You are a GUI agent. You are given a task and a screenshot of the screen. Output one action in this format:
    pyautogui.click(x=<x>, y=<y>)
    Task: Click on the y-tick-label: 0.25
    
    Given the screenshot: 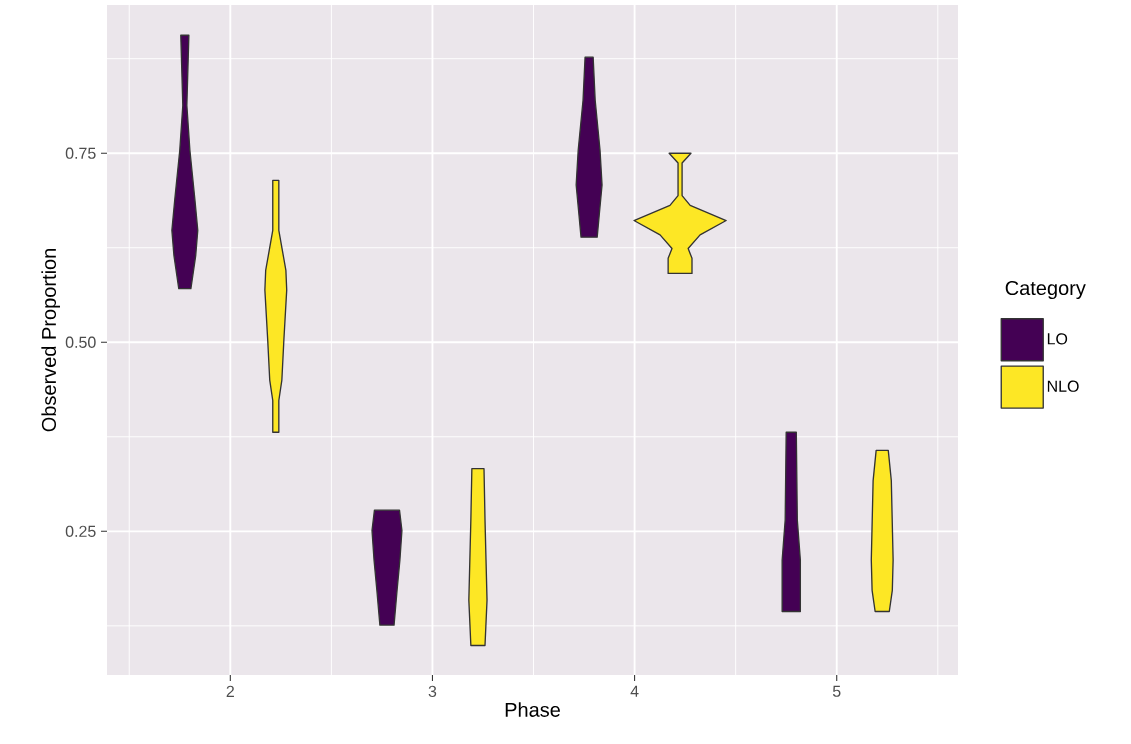 What is the action you would take?
    pyautogui.click(x=80, y=531)
    